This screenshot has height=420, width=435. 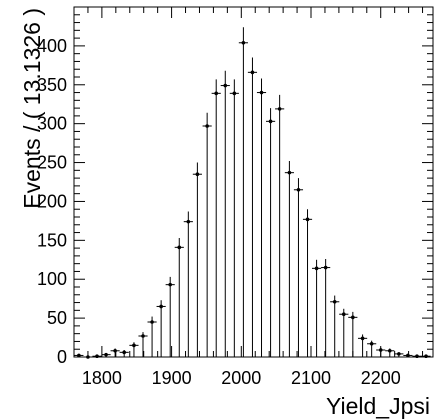 What do you see at coordinates (62, 357) in the screenshot?
I see `y-tick-label: 0` at bounding box center [62, 357].